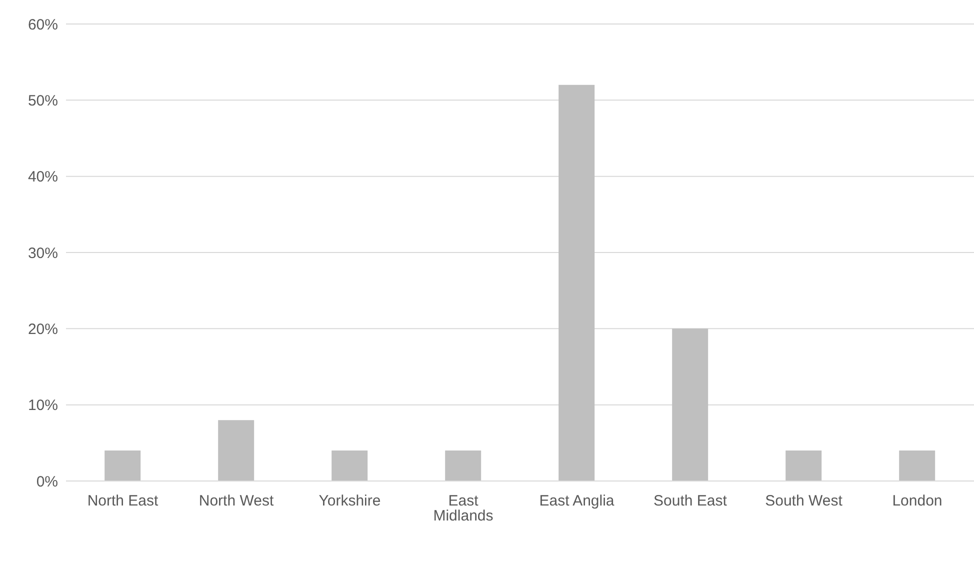  I want to click on y-tick-label: 0%, so click(47, 481).